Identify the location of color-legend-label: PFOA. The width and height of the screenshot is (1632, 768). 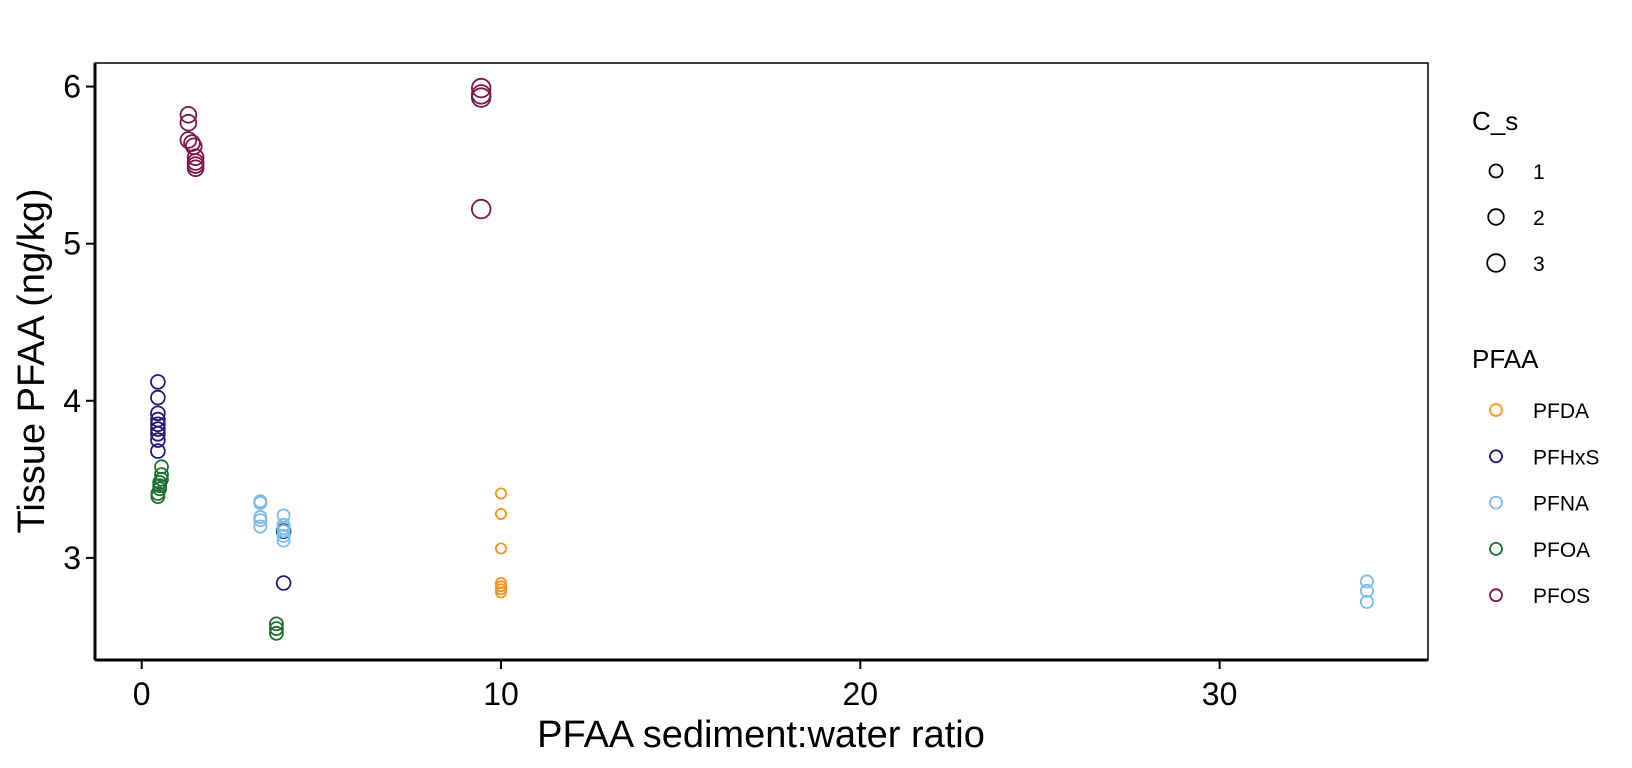
(1561, 550).